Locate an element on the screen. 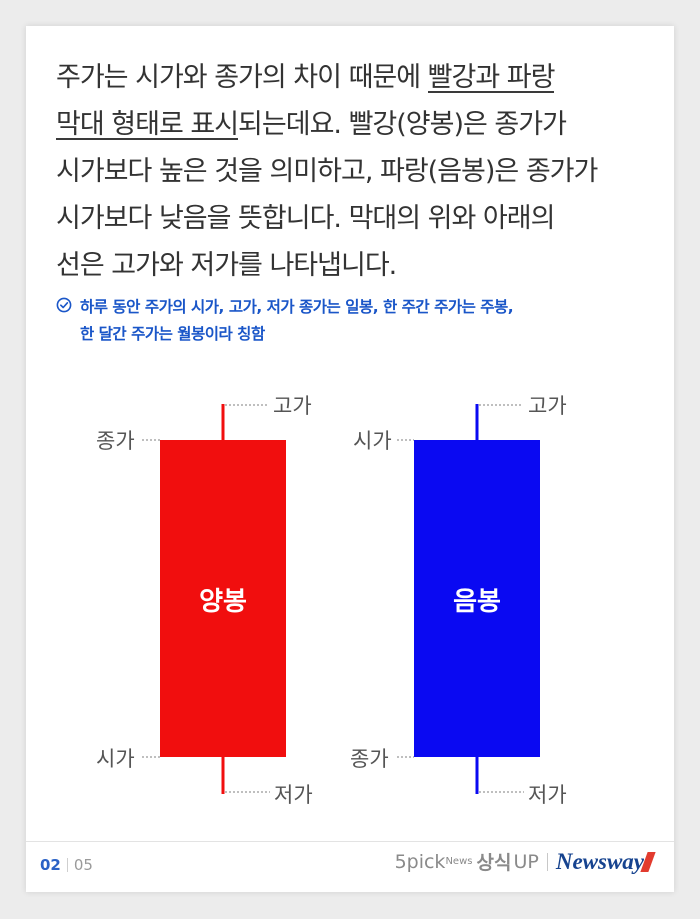 This screenshot has width=700, height=919. bear-body-label: 음봉 is located at coordinates (477, 602).